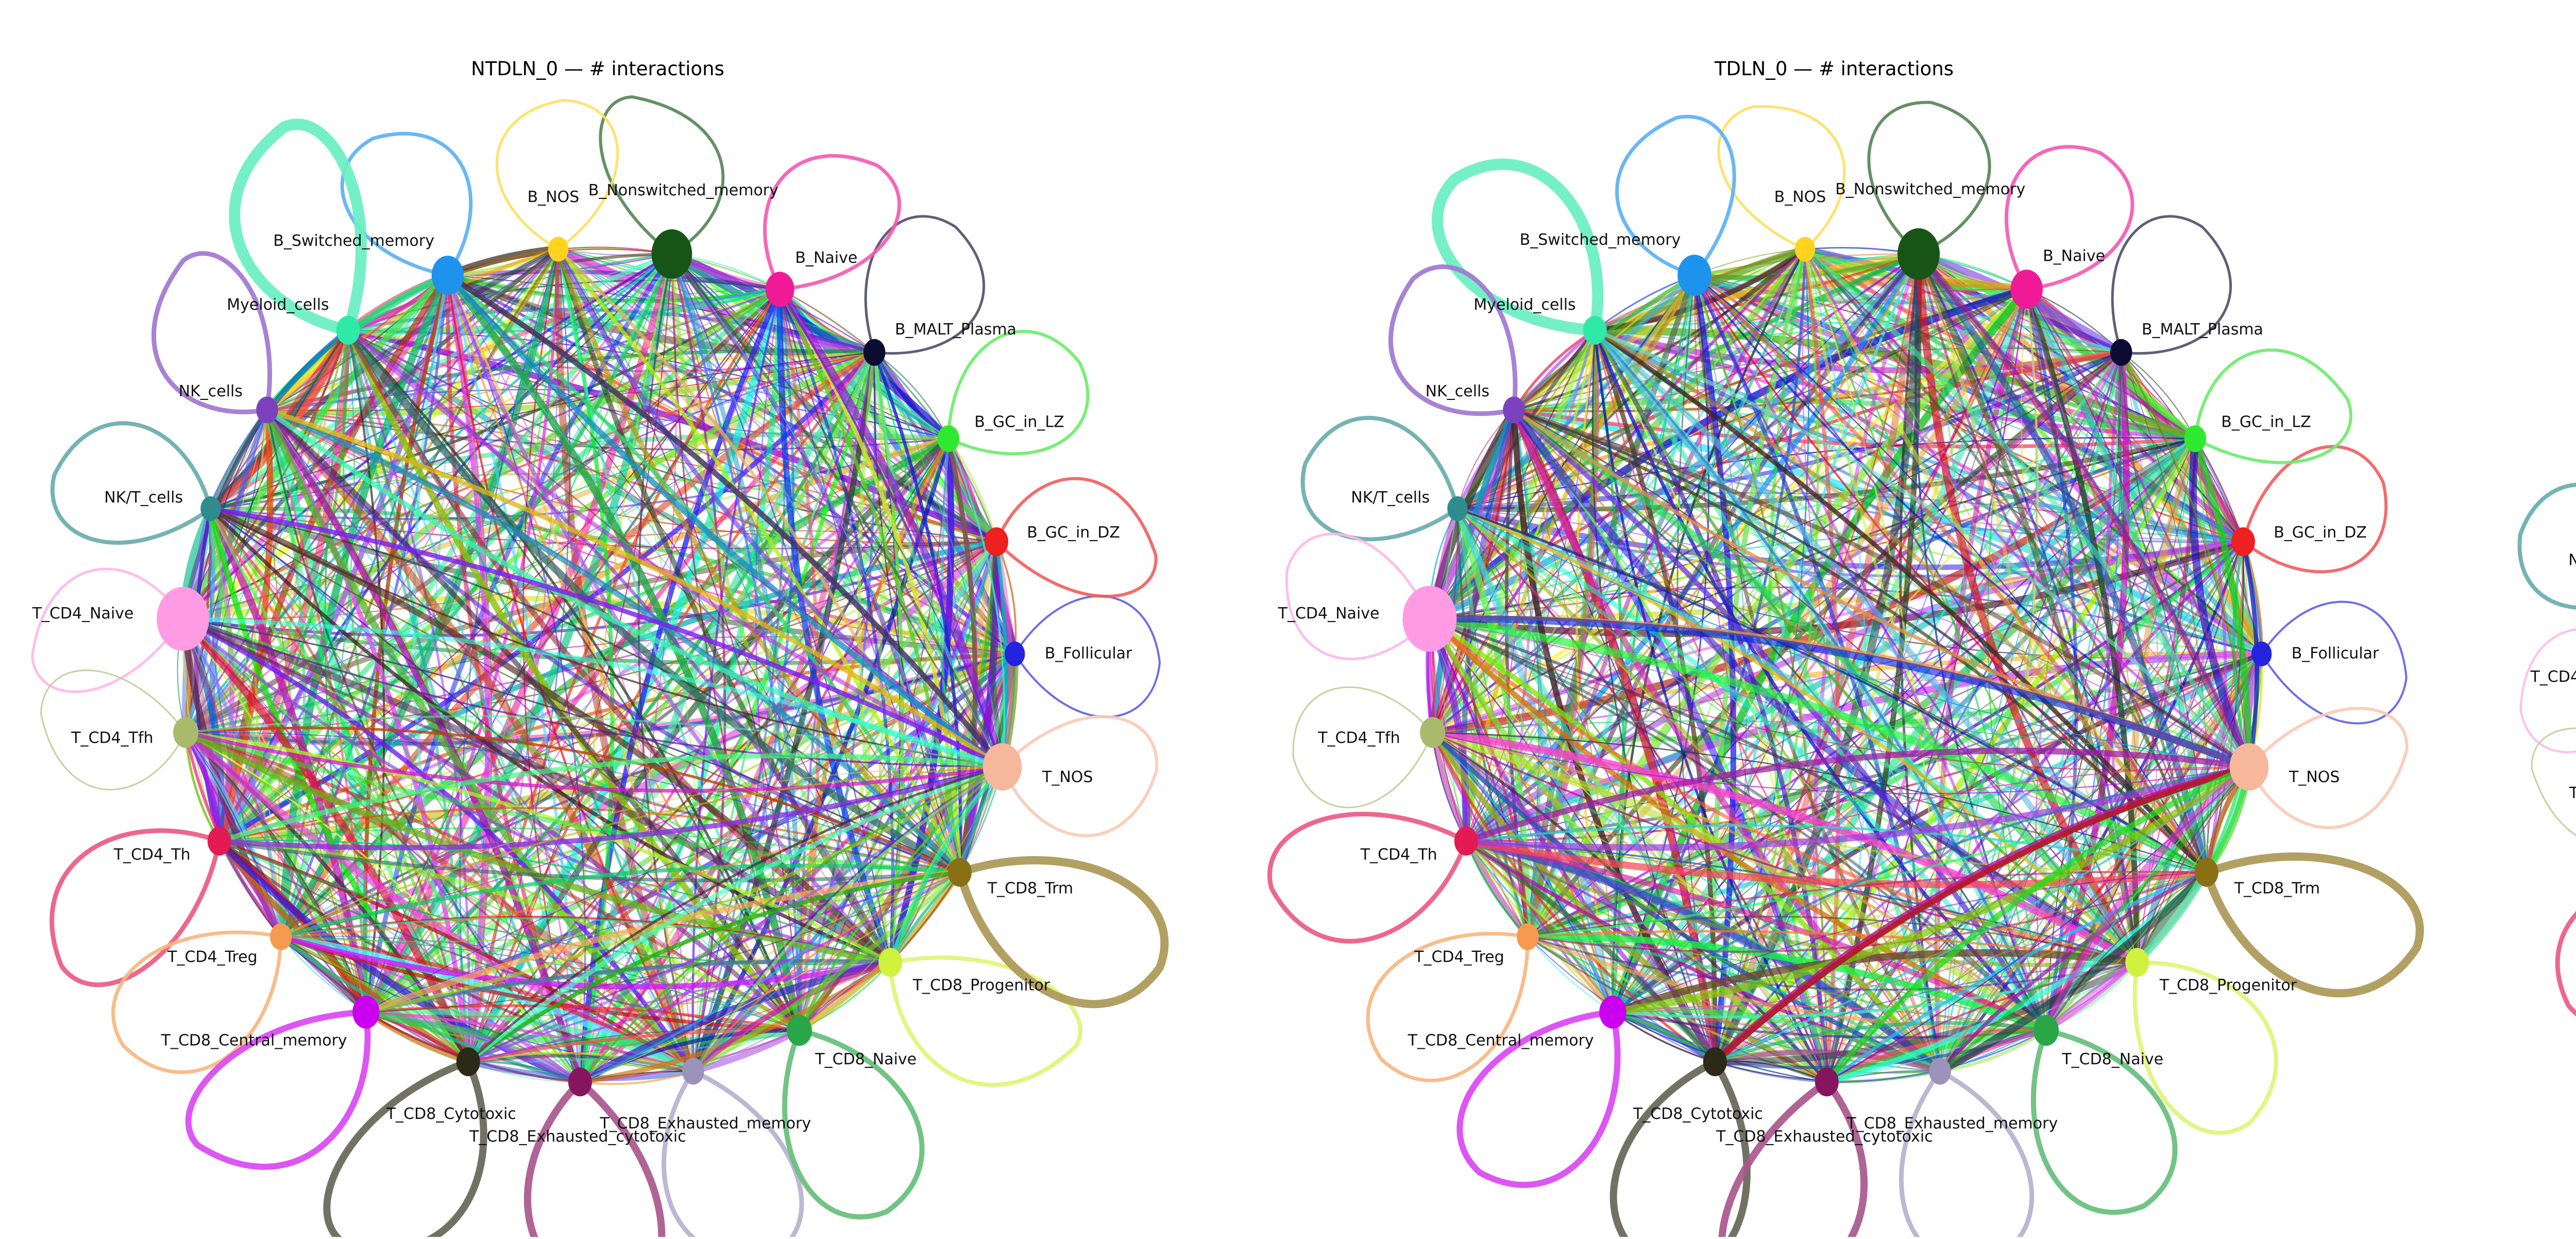 This screenshot has height=1239, width=2576. Describe the element at coordinates (143, 498) in the screenshot. I see `node-label-NK/T_cells: NK/T_cells` at that location.